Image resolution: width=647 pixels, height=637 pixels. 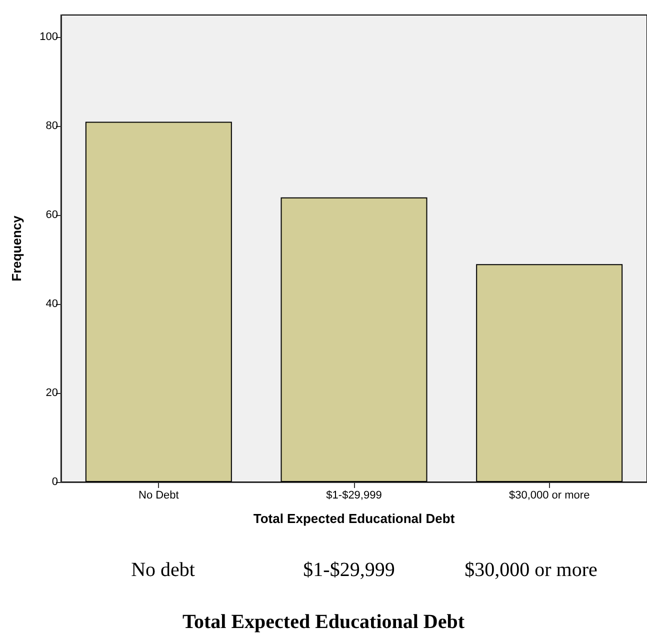 I want to click on y-tick-label: 40, so click(x=52, y=304).